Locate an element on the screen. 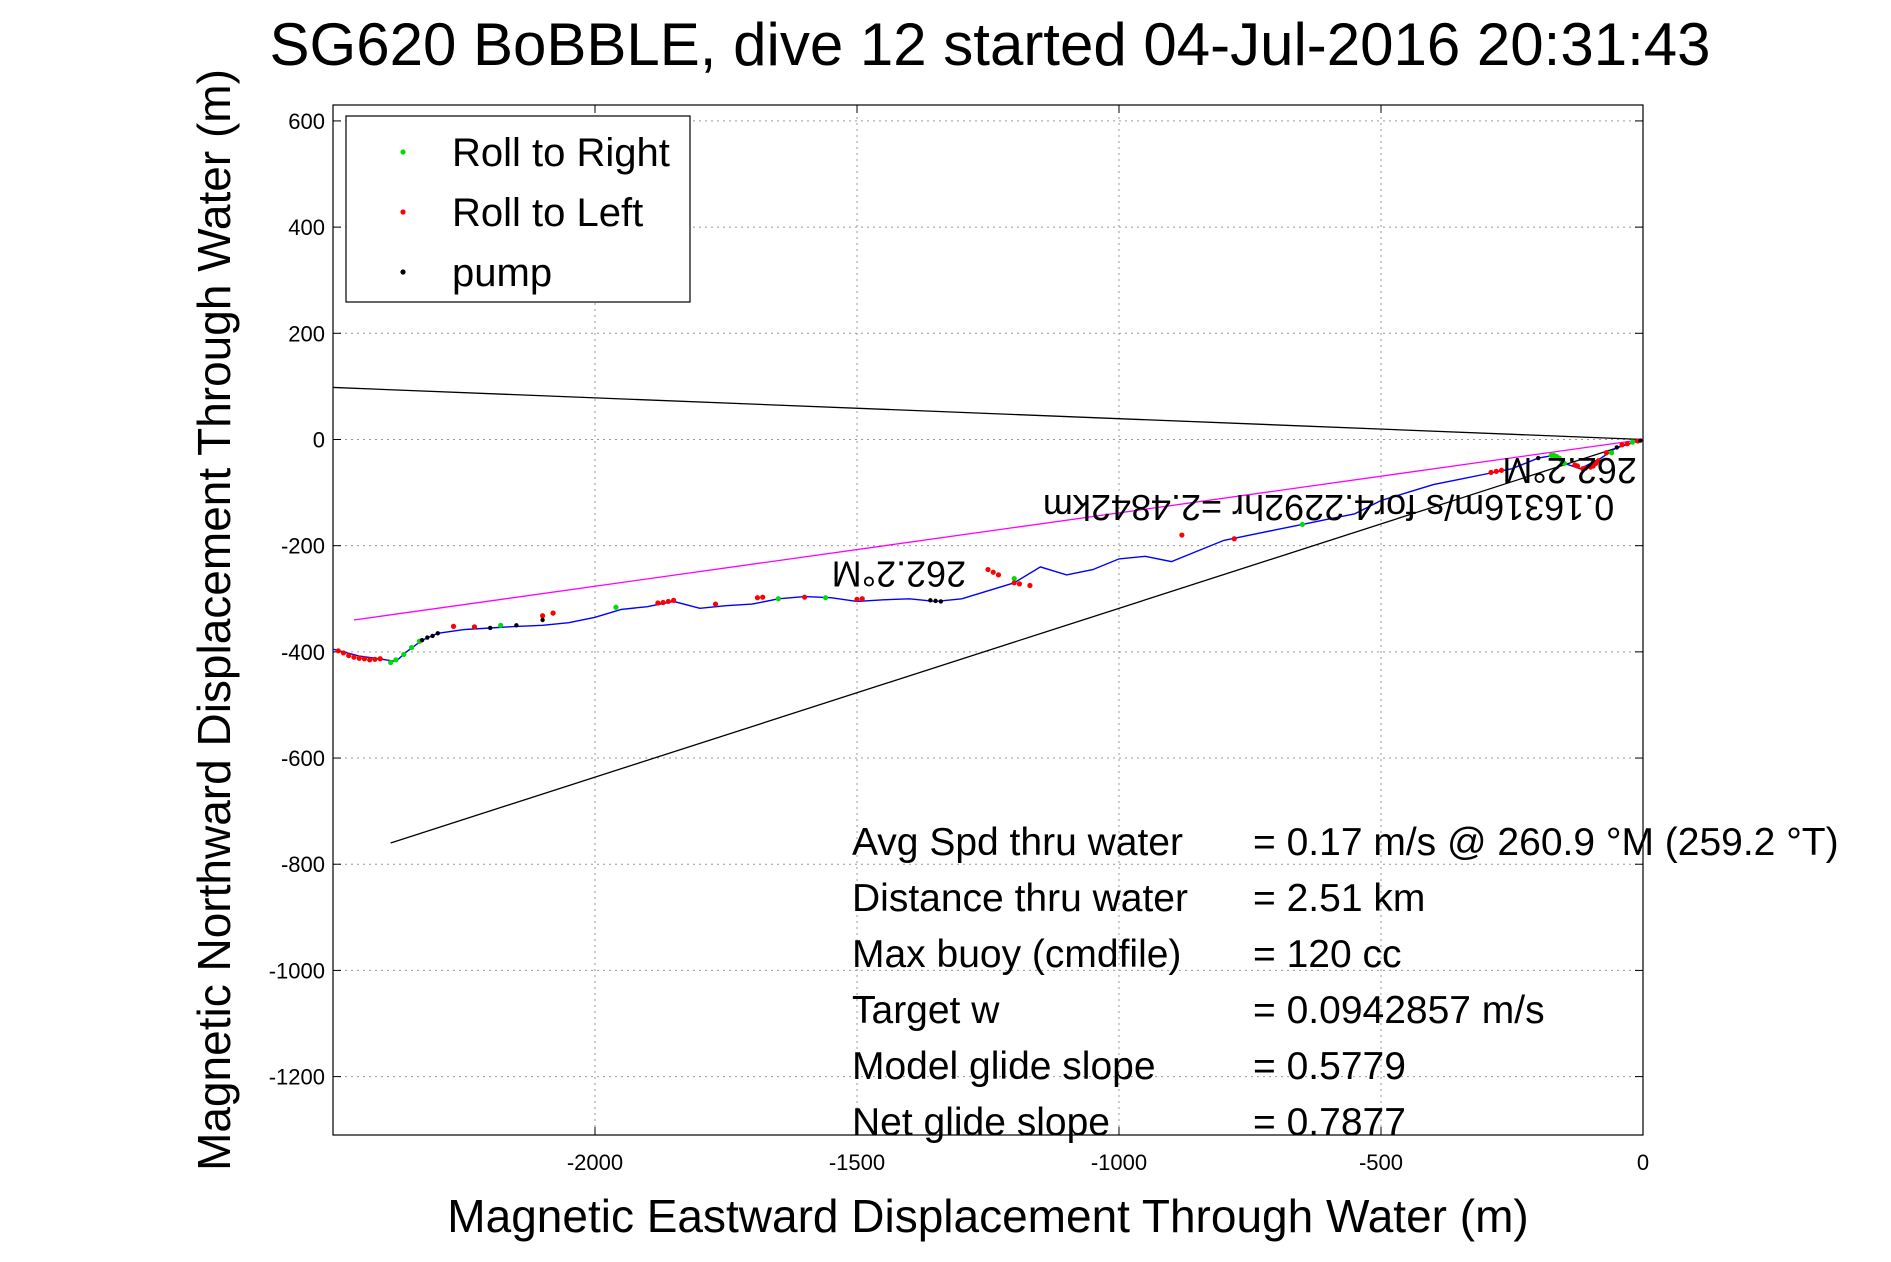 The height and width of the screenshot is (1262, 1891). x-tick-label: -1500 is located at coordinates (857, 1162).